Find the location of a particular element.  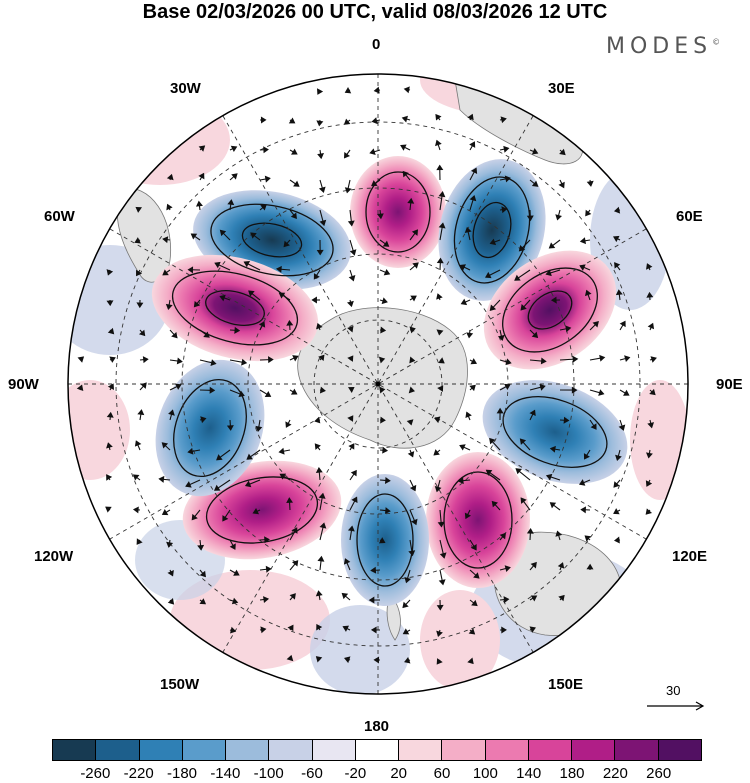

lon-label-180: 180 is located at coordinates (377, 726).